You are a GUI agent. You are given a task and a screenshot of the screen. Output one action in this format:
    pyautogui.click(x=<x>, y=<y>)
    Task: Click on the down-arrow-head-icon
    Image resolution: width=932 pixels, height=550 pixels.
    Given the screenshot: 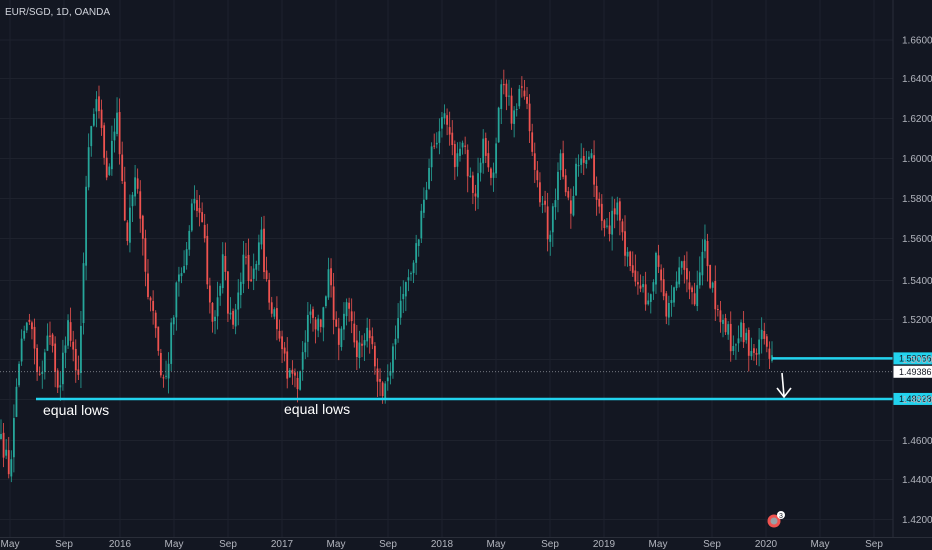 What is the action you would take?
    pyautogui.click(x=784, y=393)
    